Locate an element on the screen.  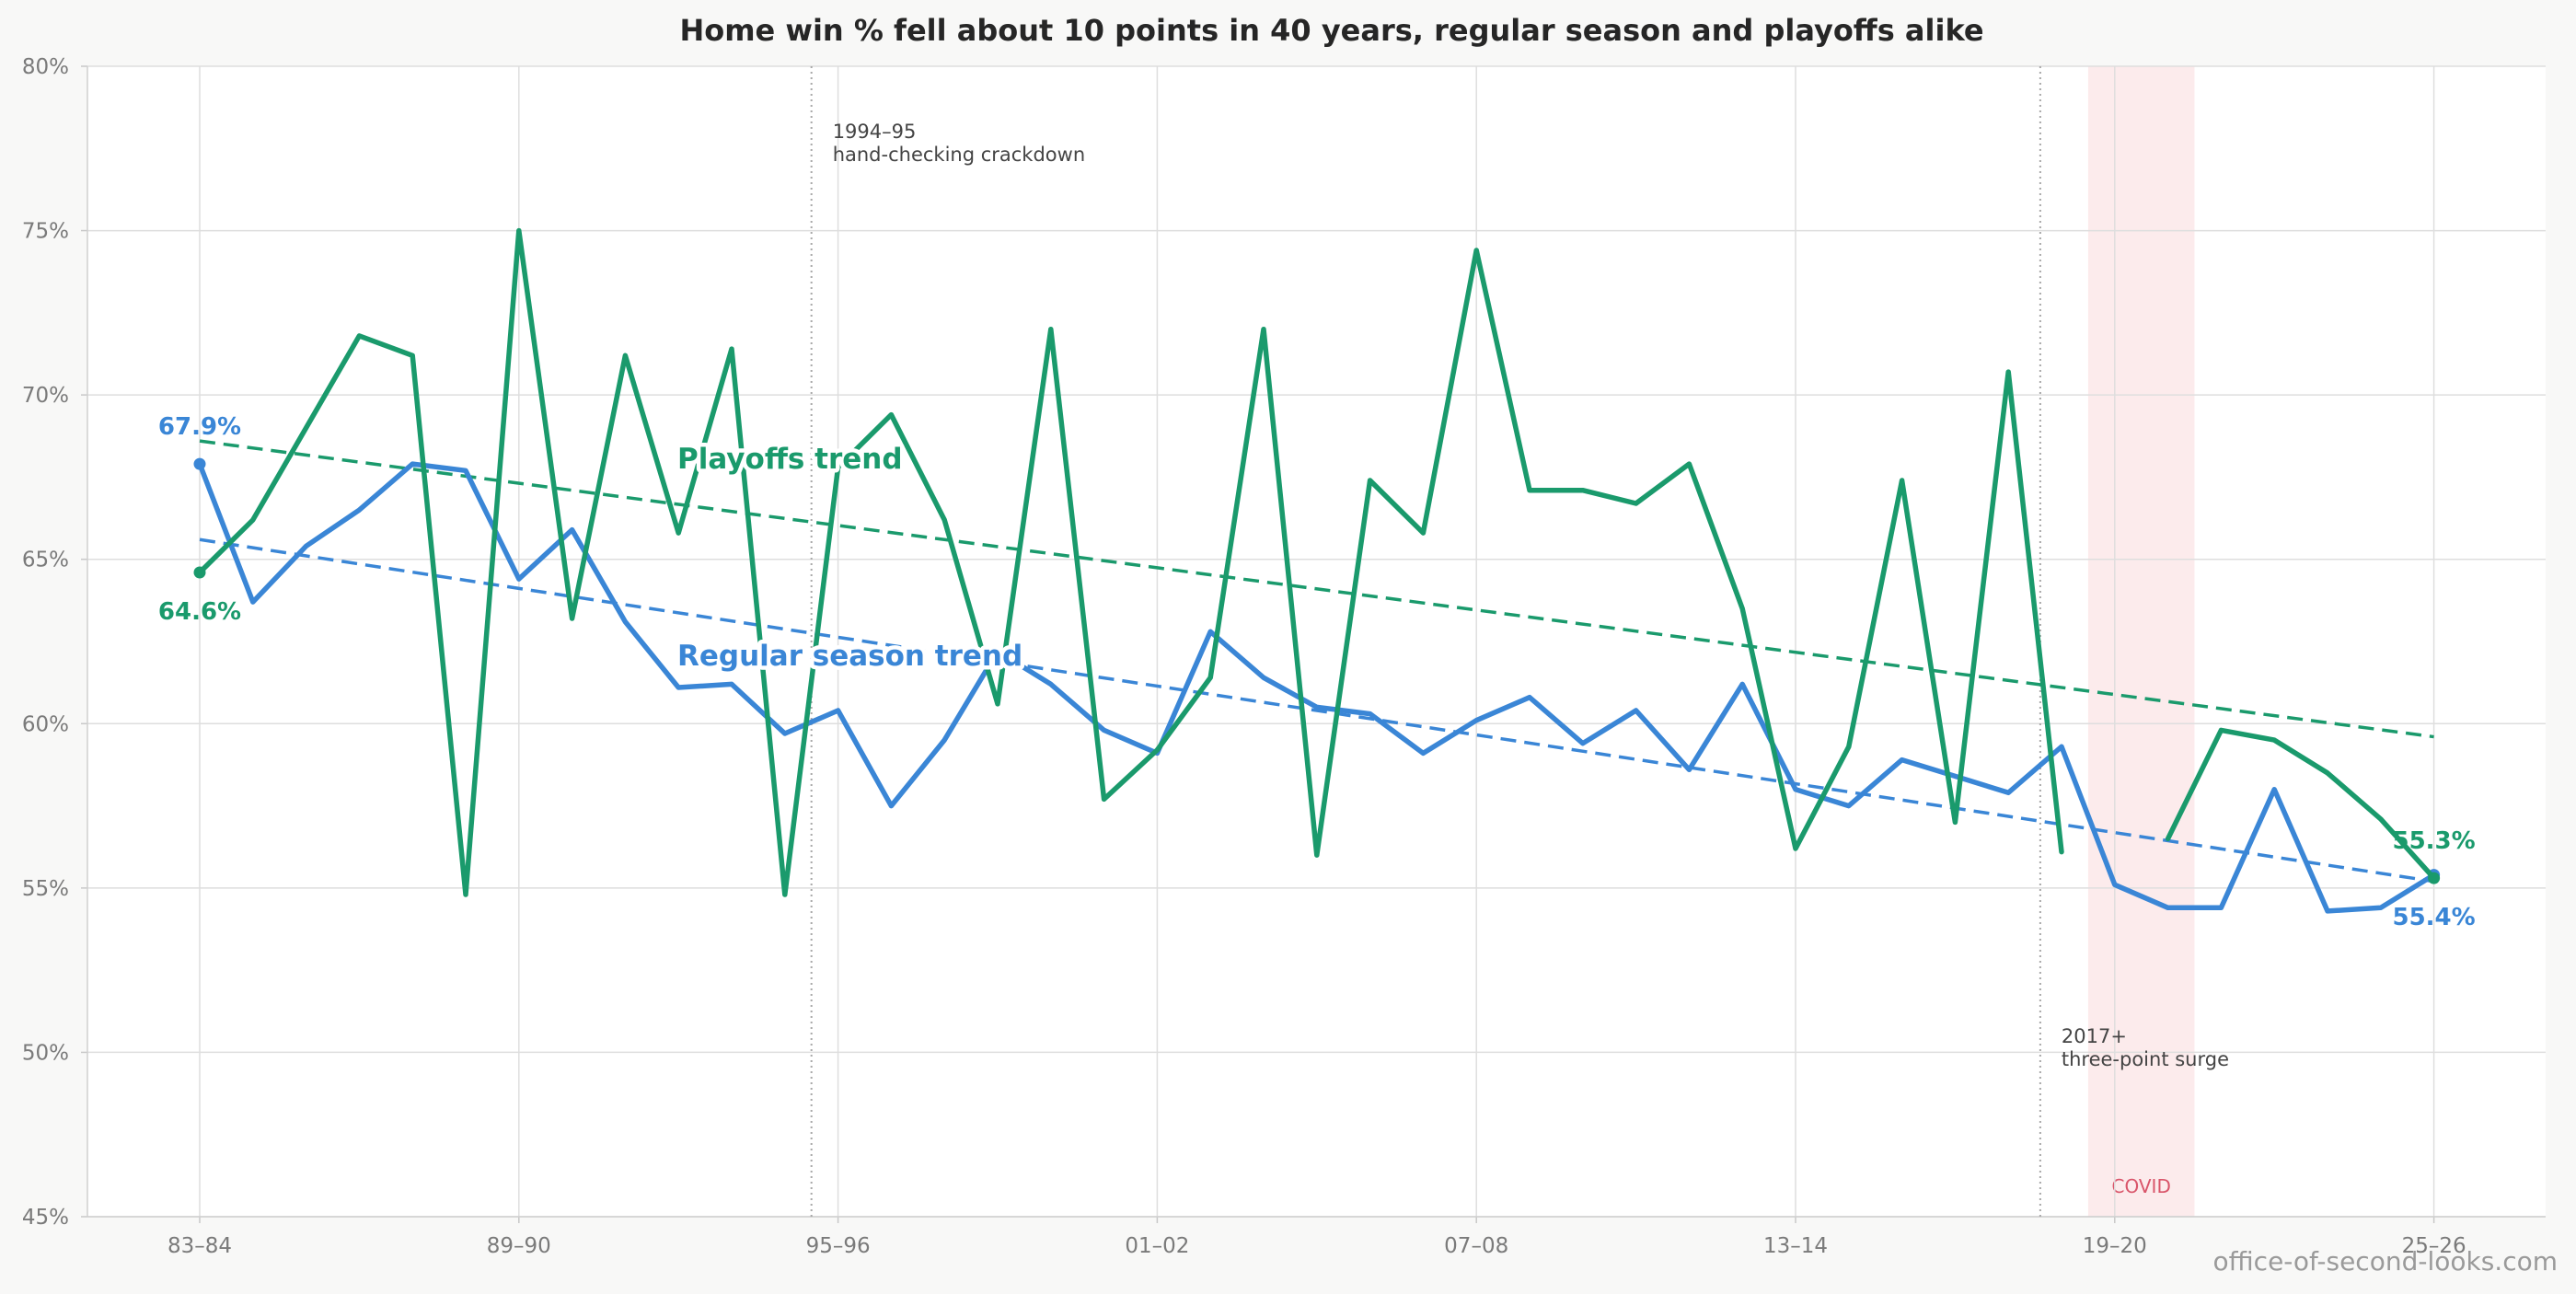
regular-season-trend-label-halo: Regular season trend is located at coordinates (849, 656).